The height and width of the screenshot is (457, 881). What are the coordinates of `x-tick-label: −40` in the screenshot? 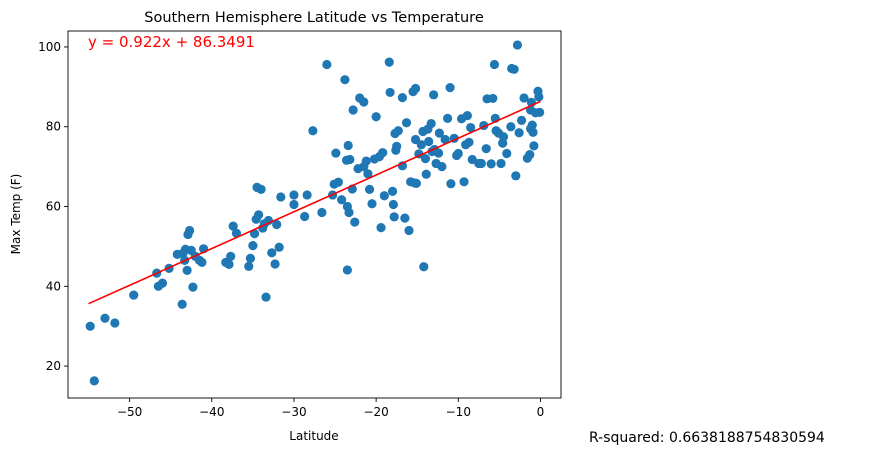 It's located at (211, 412).